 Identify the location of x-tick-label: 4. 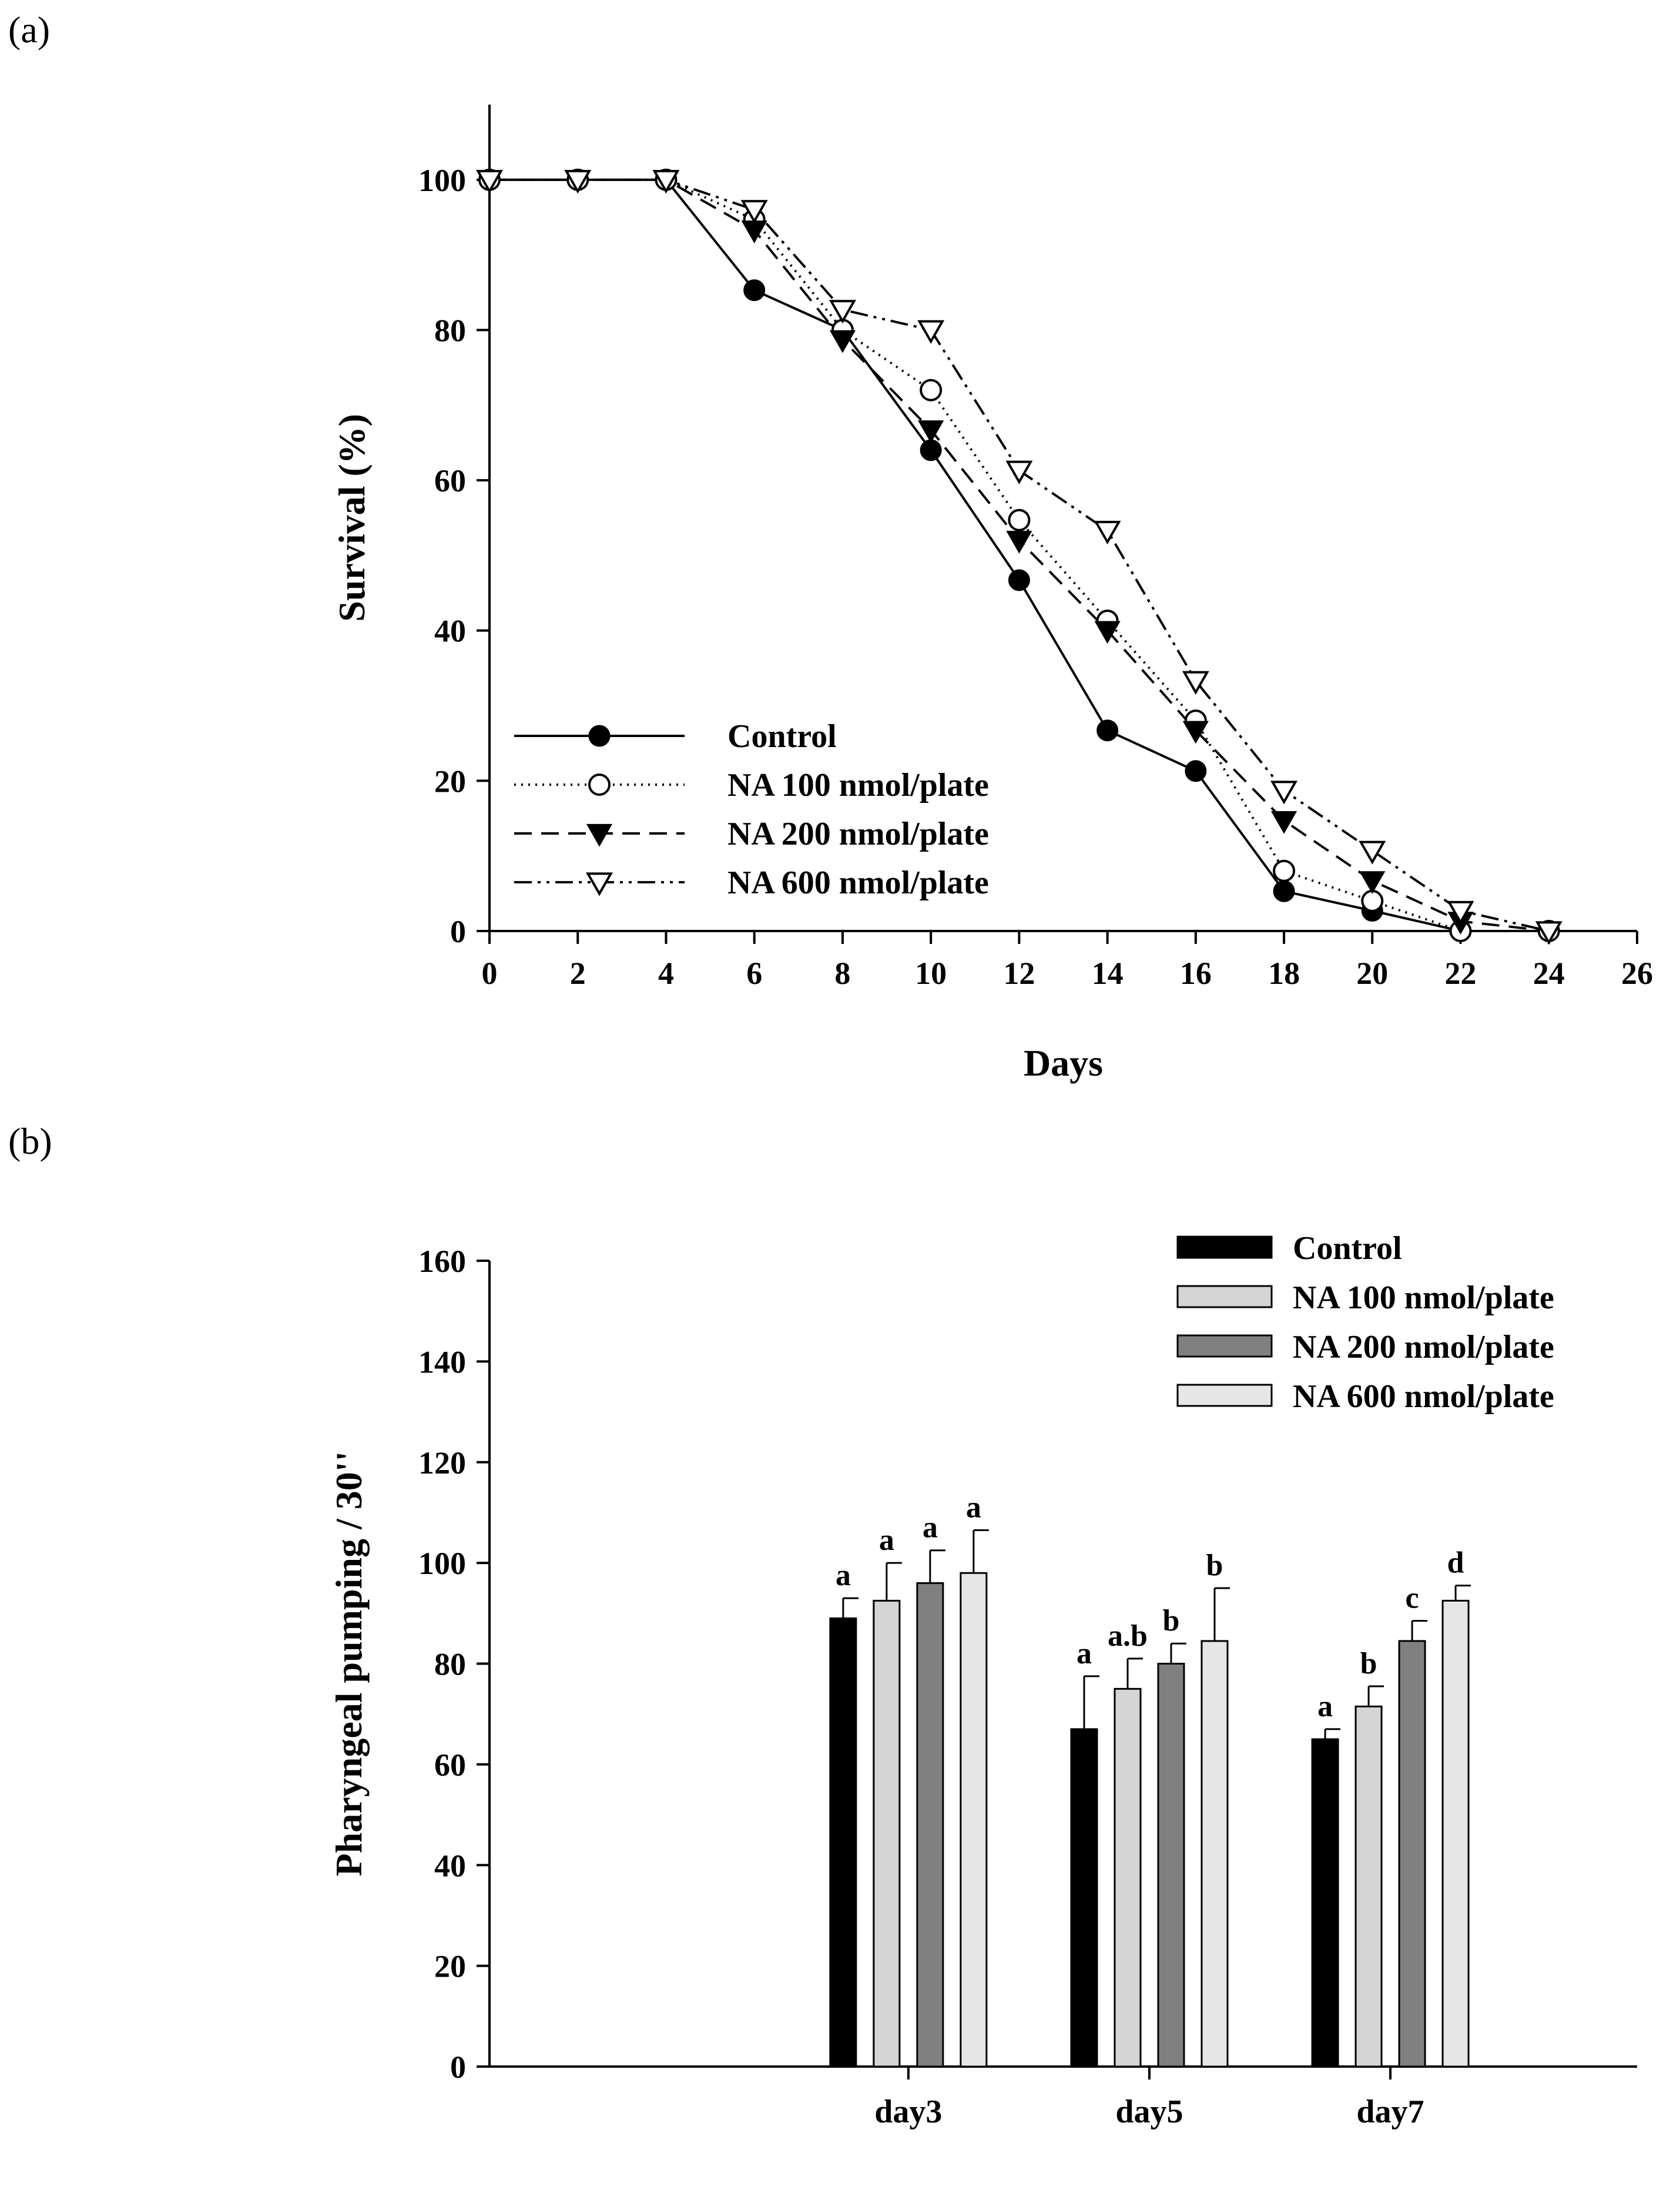
(666, 973).